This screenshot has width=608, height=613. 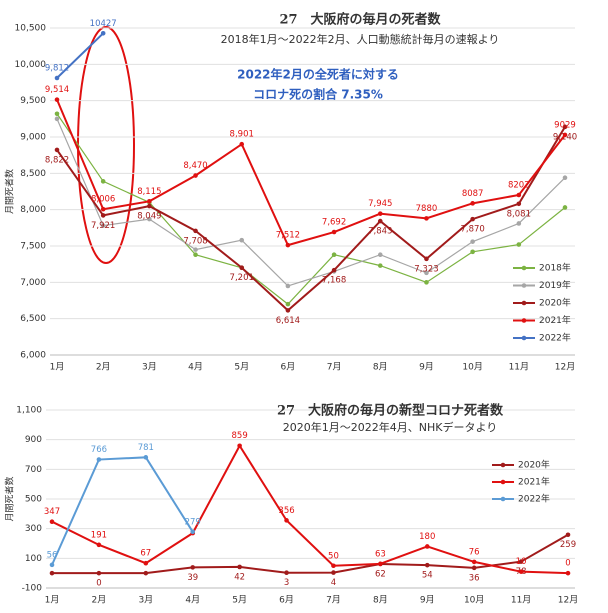 I want to click on chart-subtitle: 2018年1月～2022年2月、人口動態統計毎月の速報より, so click(x=360, y=39).